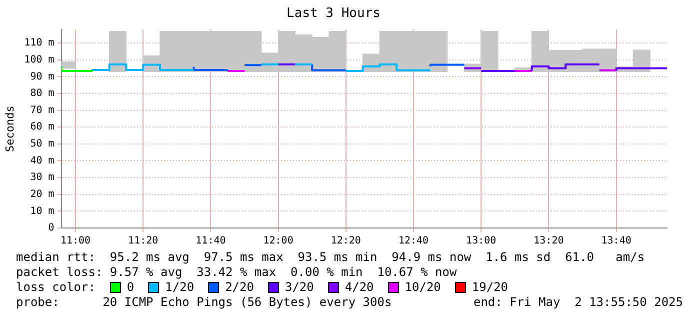  Describe the element at coordinates (75, 241) in the screenshot. I see `x-tick-label: 11:00` at that location.